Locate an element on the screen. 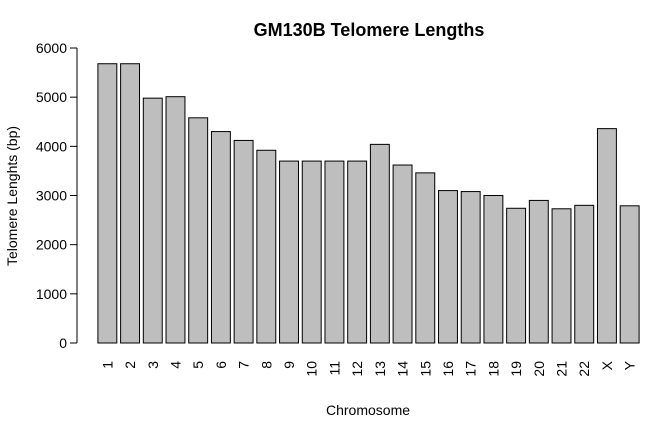  x-tick-label: 2 is located at coordinates (130, 365).